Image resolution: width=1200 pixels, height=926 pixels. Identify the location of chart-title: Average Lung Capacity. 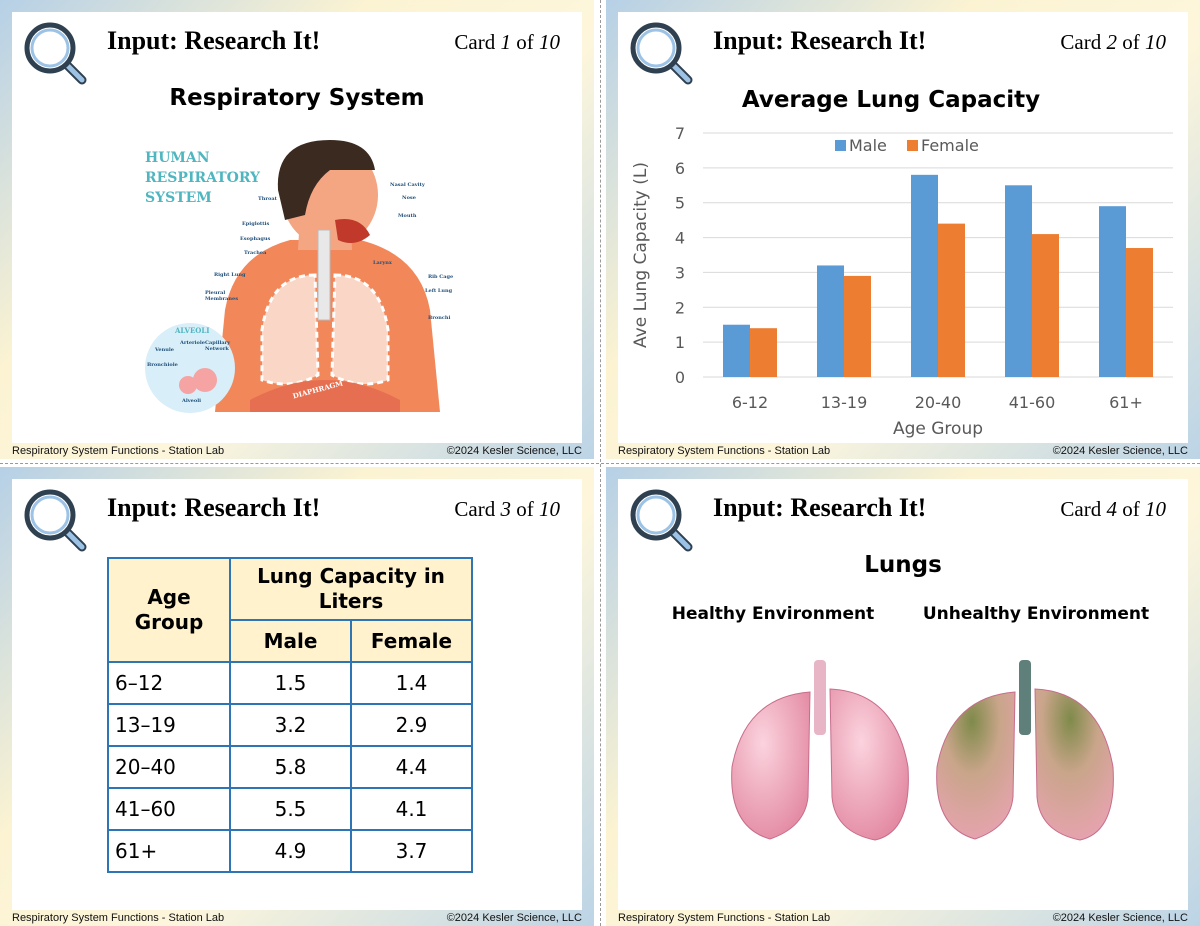
(891, 100).